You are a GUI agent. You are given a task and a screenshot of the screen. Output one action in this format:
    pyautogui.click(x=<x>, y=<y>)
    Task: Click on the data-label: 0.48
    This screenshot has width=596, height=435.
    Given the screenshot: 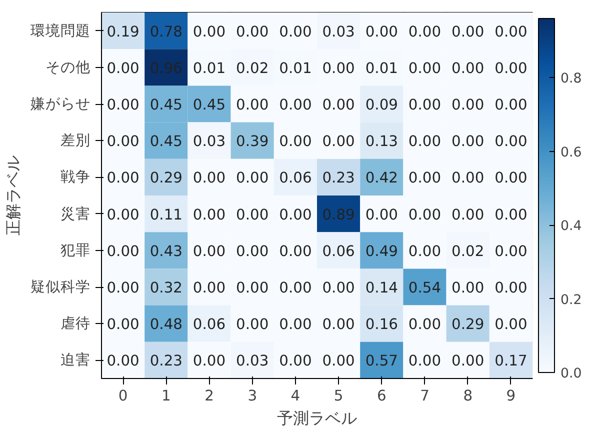 What is the action you would take?
    pyautogui.click(x=166, y=325)
    